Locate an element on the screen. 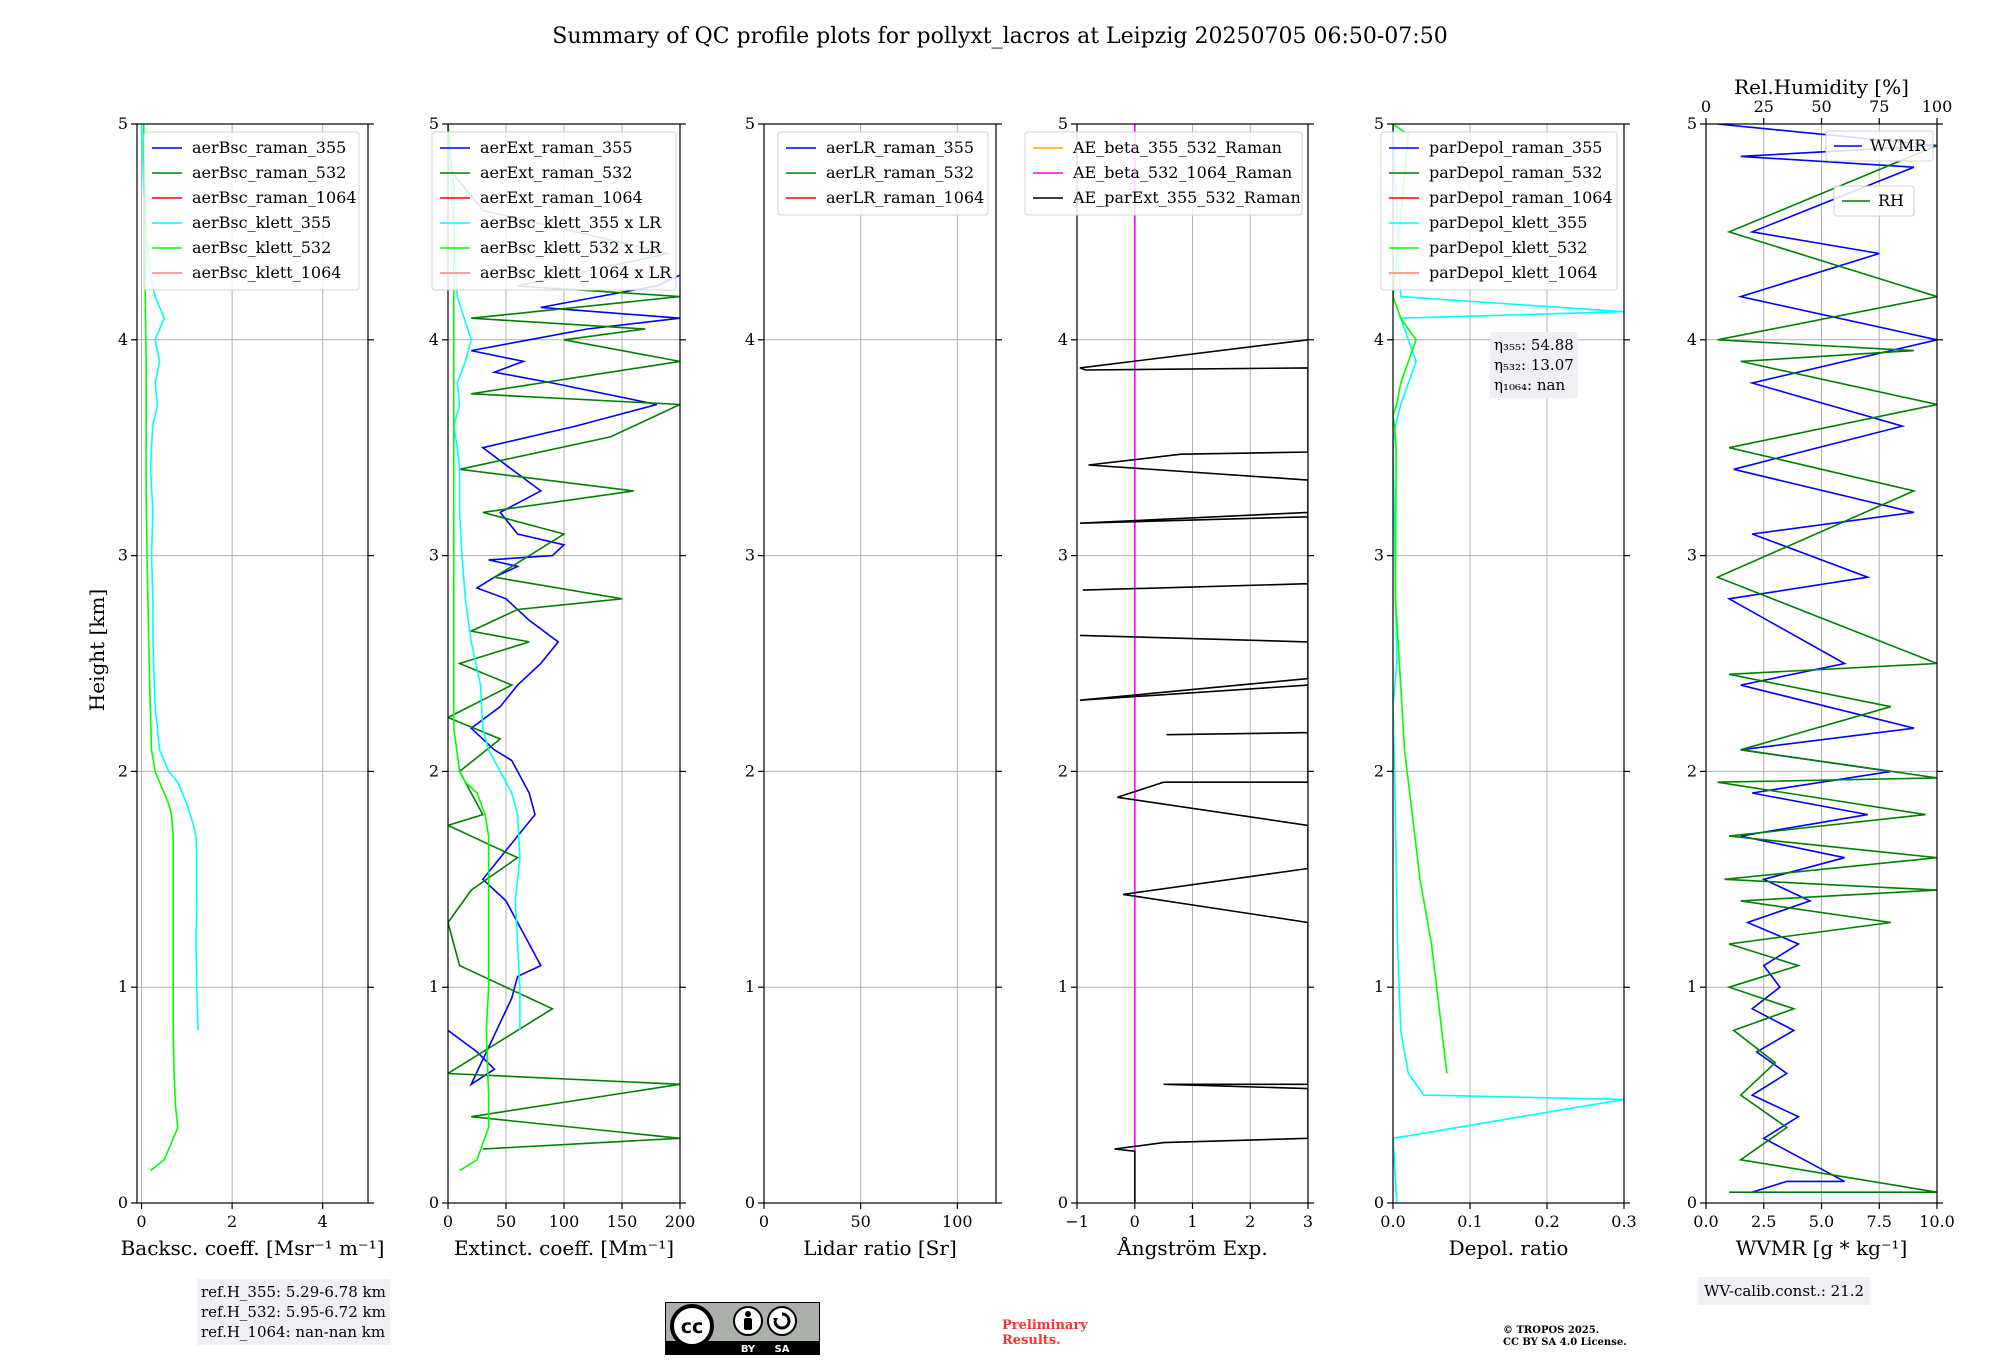 The image size is (2000, 1360). series-line-aerbsc-klett-532-x-lr is located at coordinates (469, 648).